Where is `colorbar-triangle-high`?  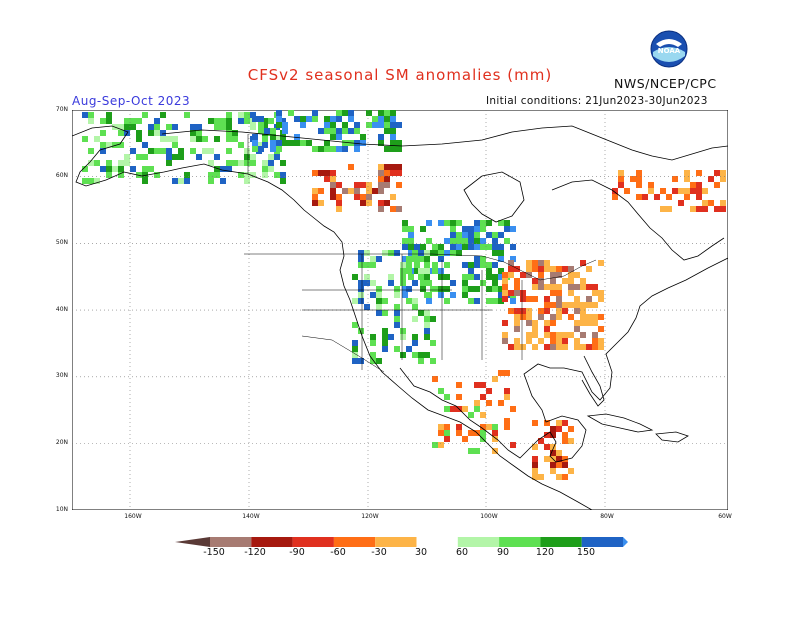
colorbar-triangle-high is located at coordinates (625, 542).